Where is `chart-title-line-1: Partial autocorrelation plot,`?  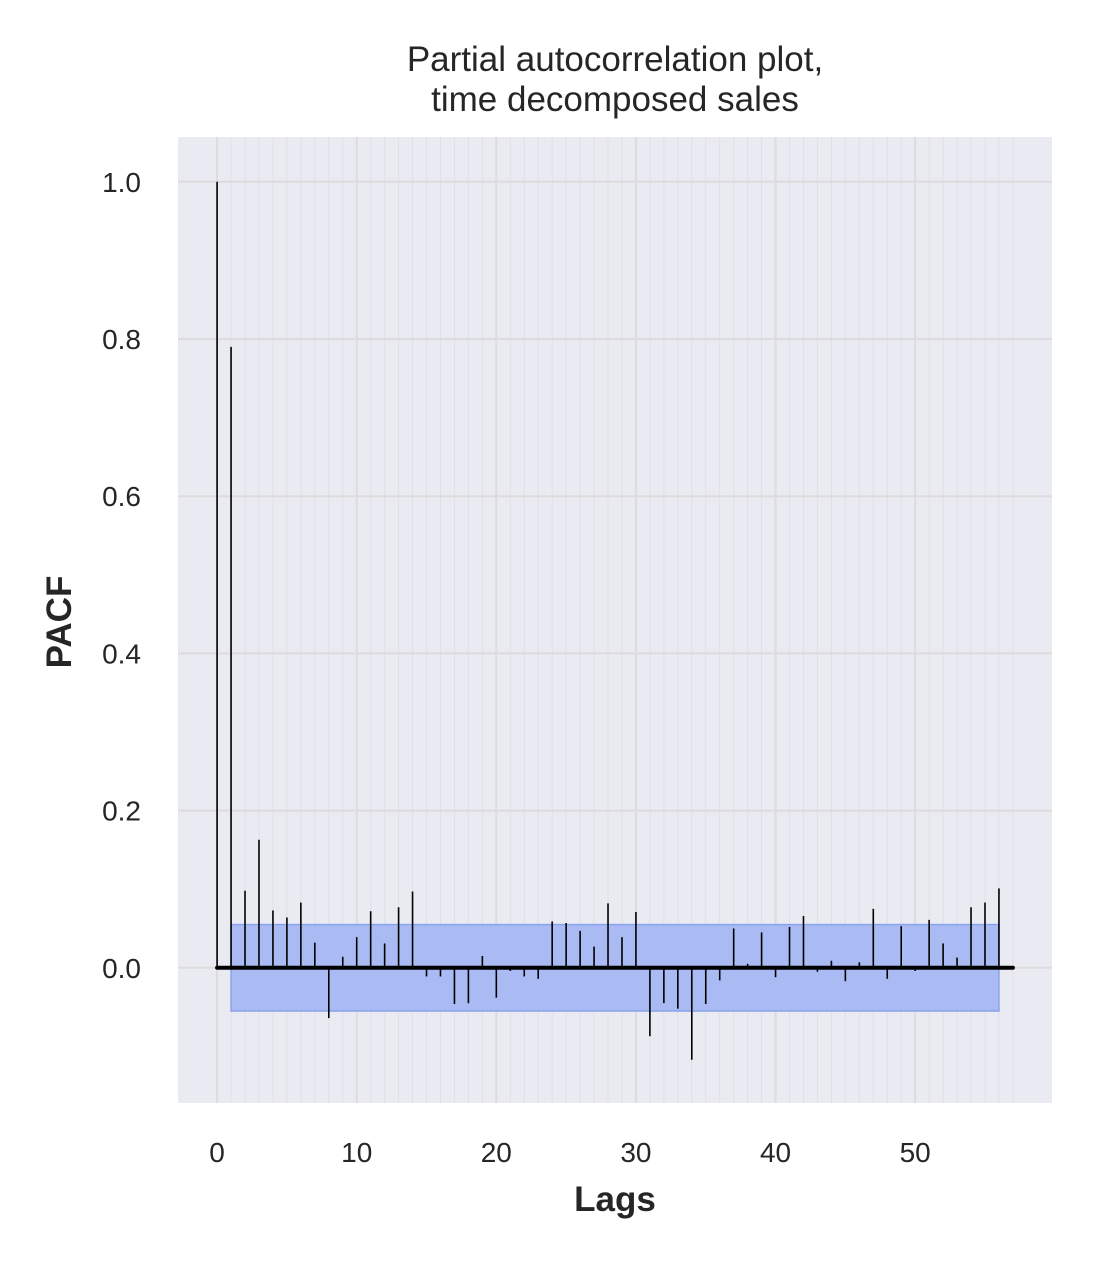 chart-title-line-1: Partial autocorrelation plot, is located at coordinates (615, 59).